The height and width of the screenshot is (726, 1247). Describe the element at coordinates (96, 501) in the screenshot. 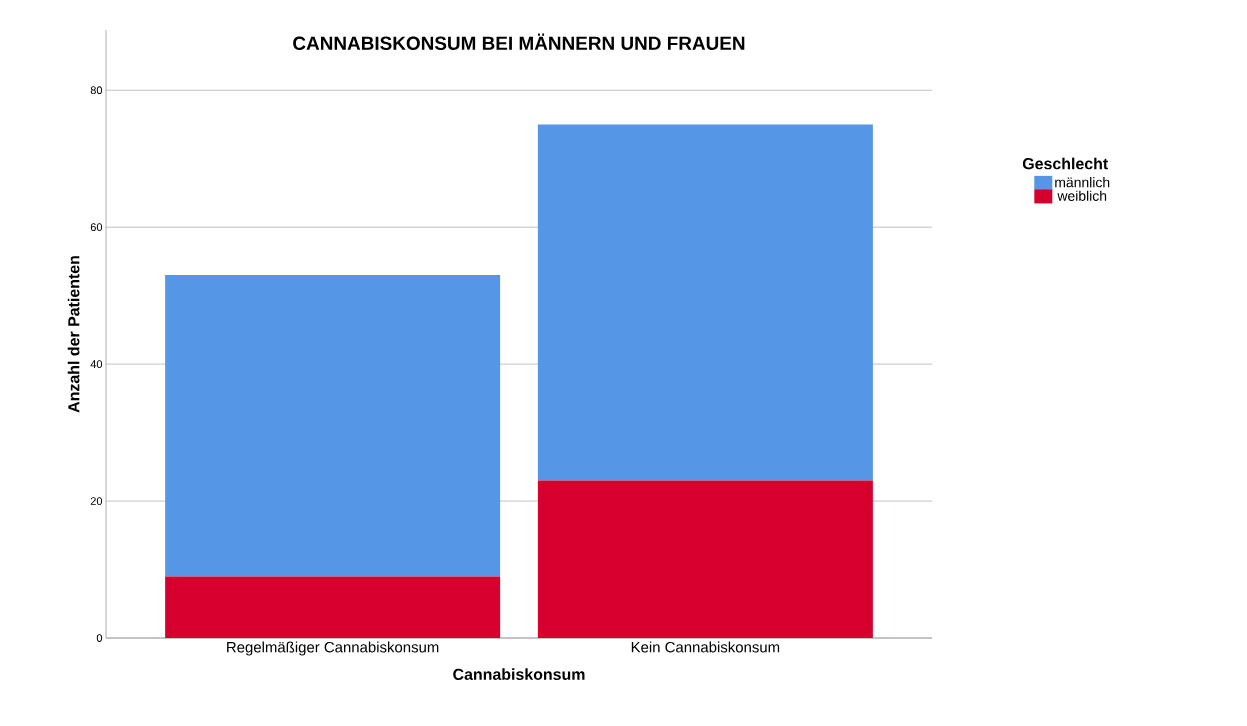

I see `y-tick-label: 20` at that location.